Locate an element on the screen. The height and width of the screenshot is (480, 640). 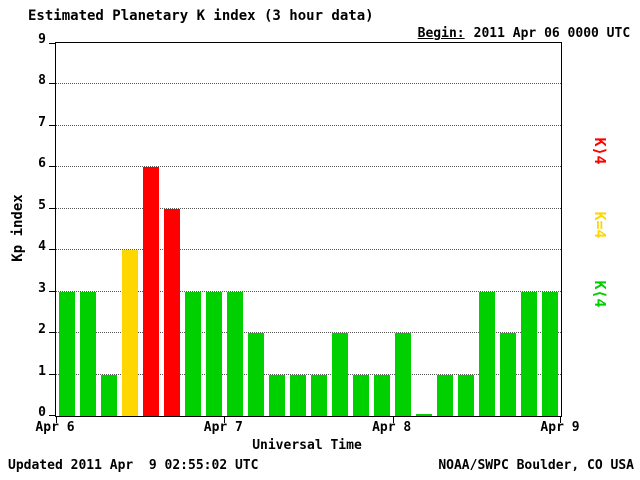
x-axis-tick-labels: Apr 6 Apr 7 Apr 8 Apr 9 is located at coordinates (320, 428).